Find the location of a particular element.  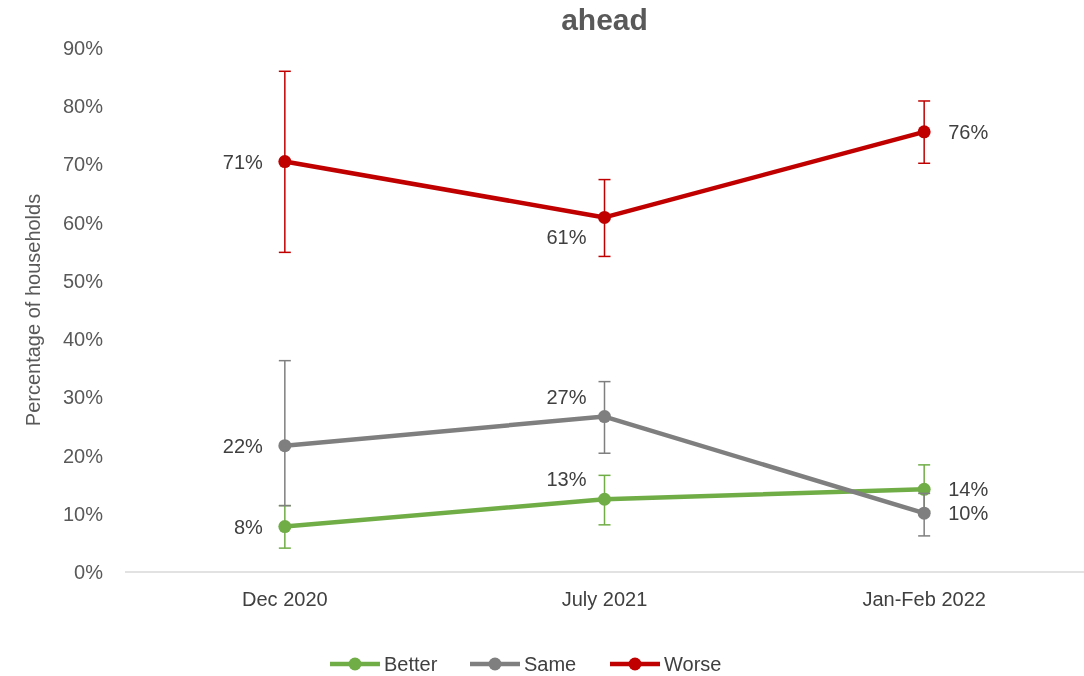

y-tick-label: 80% is located at coordinates (83, 106).